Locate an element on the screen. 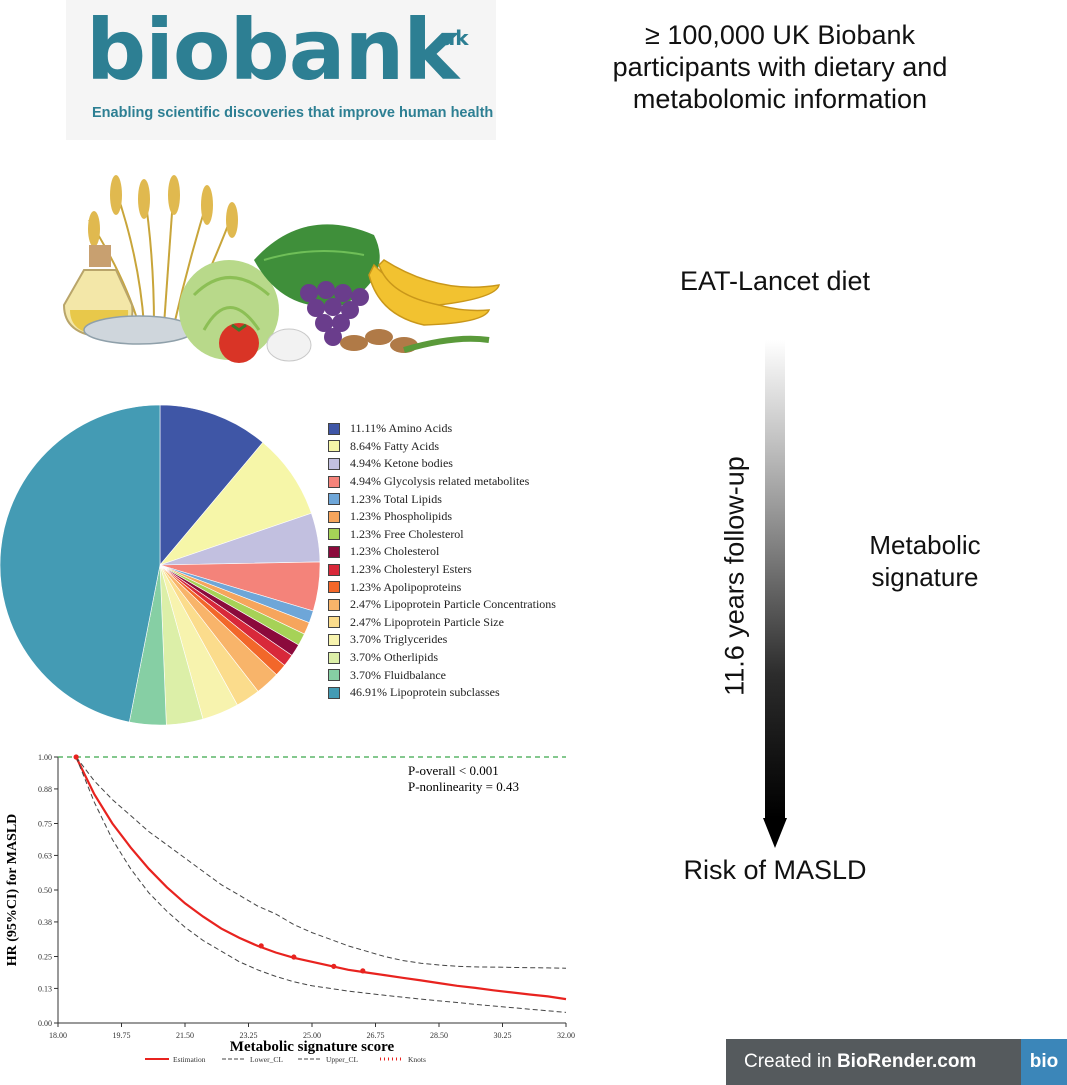 This screenshot has width=1067, height=1085. pie-legend-item: 3.70% Fluidbalance is located at coordinates (442, 675).